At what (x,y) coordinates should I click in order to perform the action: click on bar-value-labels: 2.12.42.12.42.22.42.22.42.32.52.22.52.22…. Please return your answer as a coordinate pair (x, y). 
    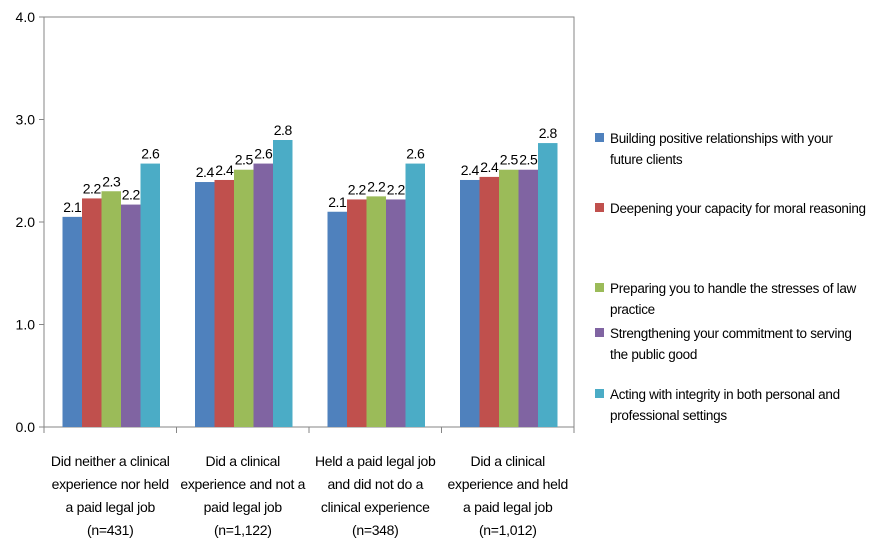
    Looking at the image, I should click on (310, 168).